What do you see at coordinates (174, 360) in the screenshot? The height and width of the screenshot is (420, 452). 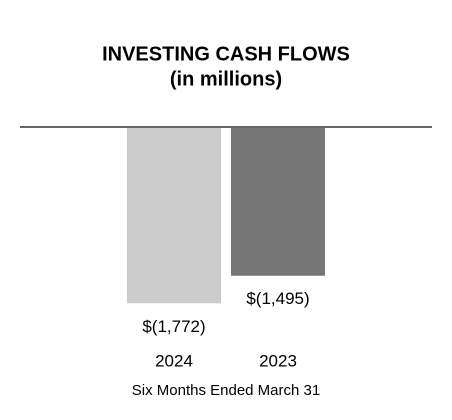 I see `x-tick-label: 2024` at bounding box center [174, 360].